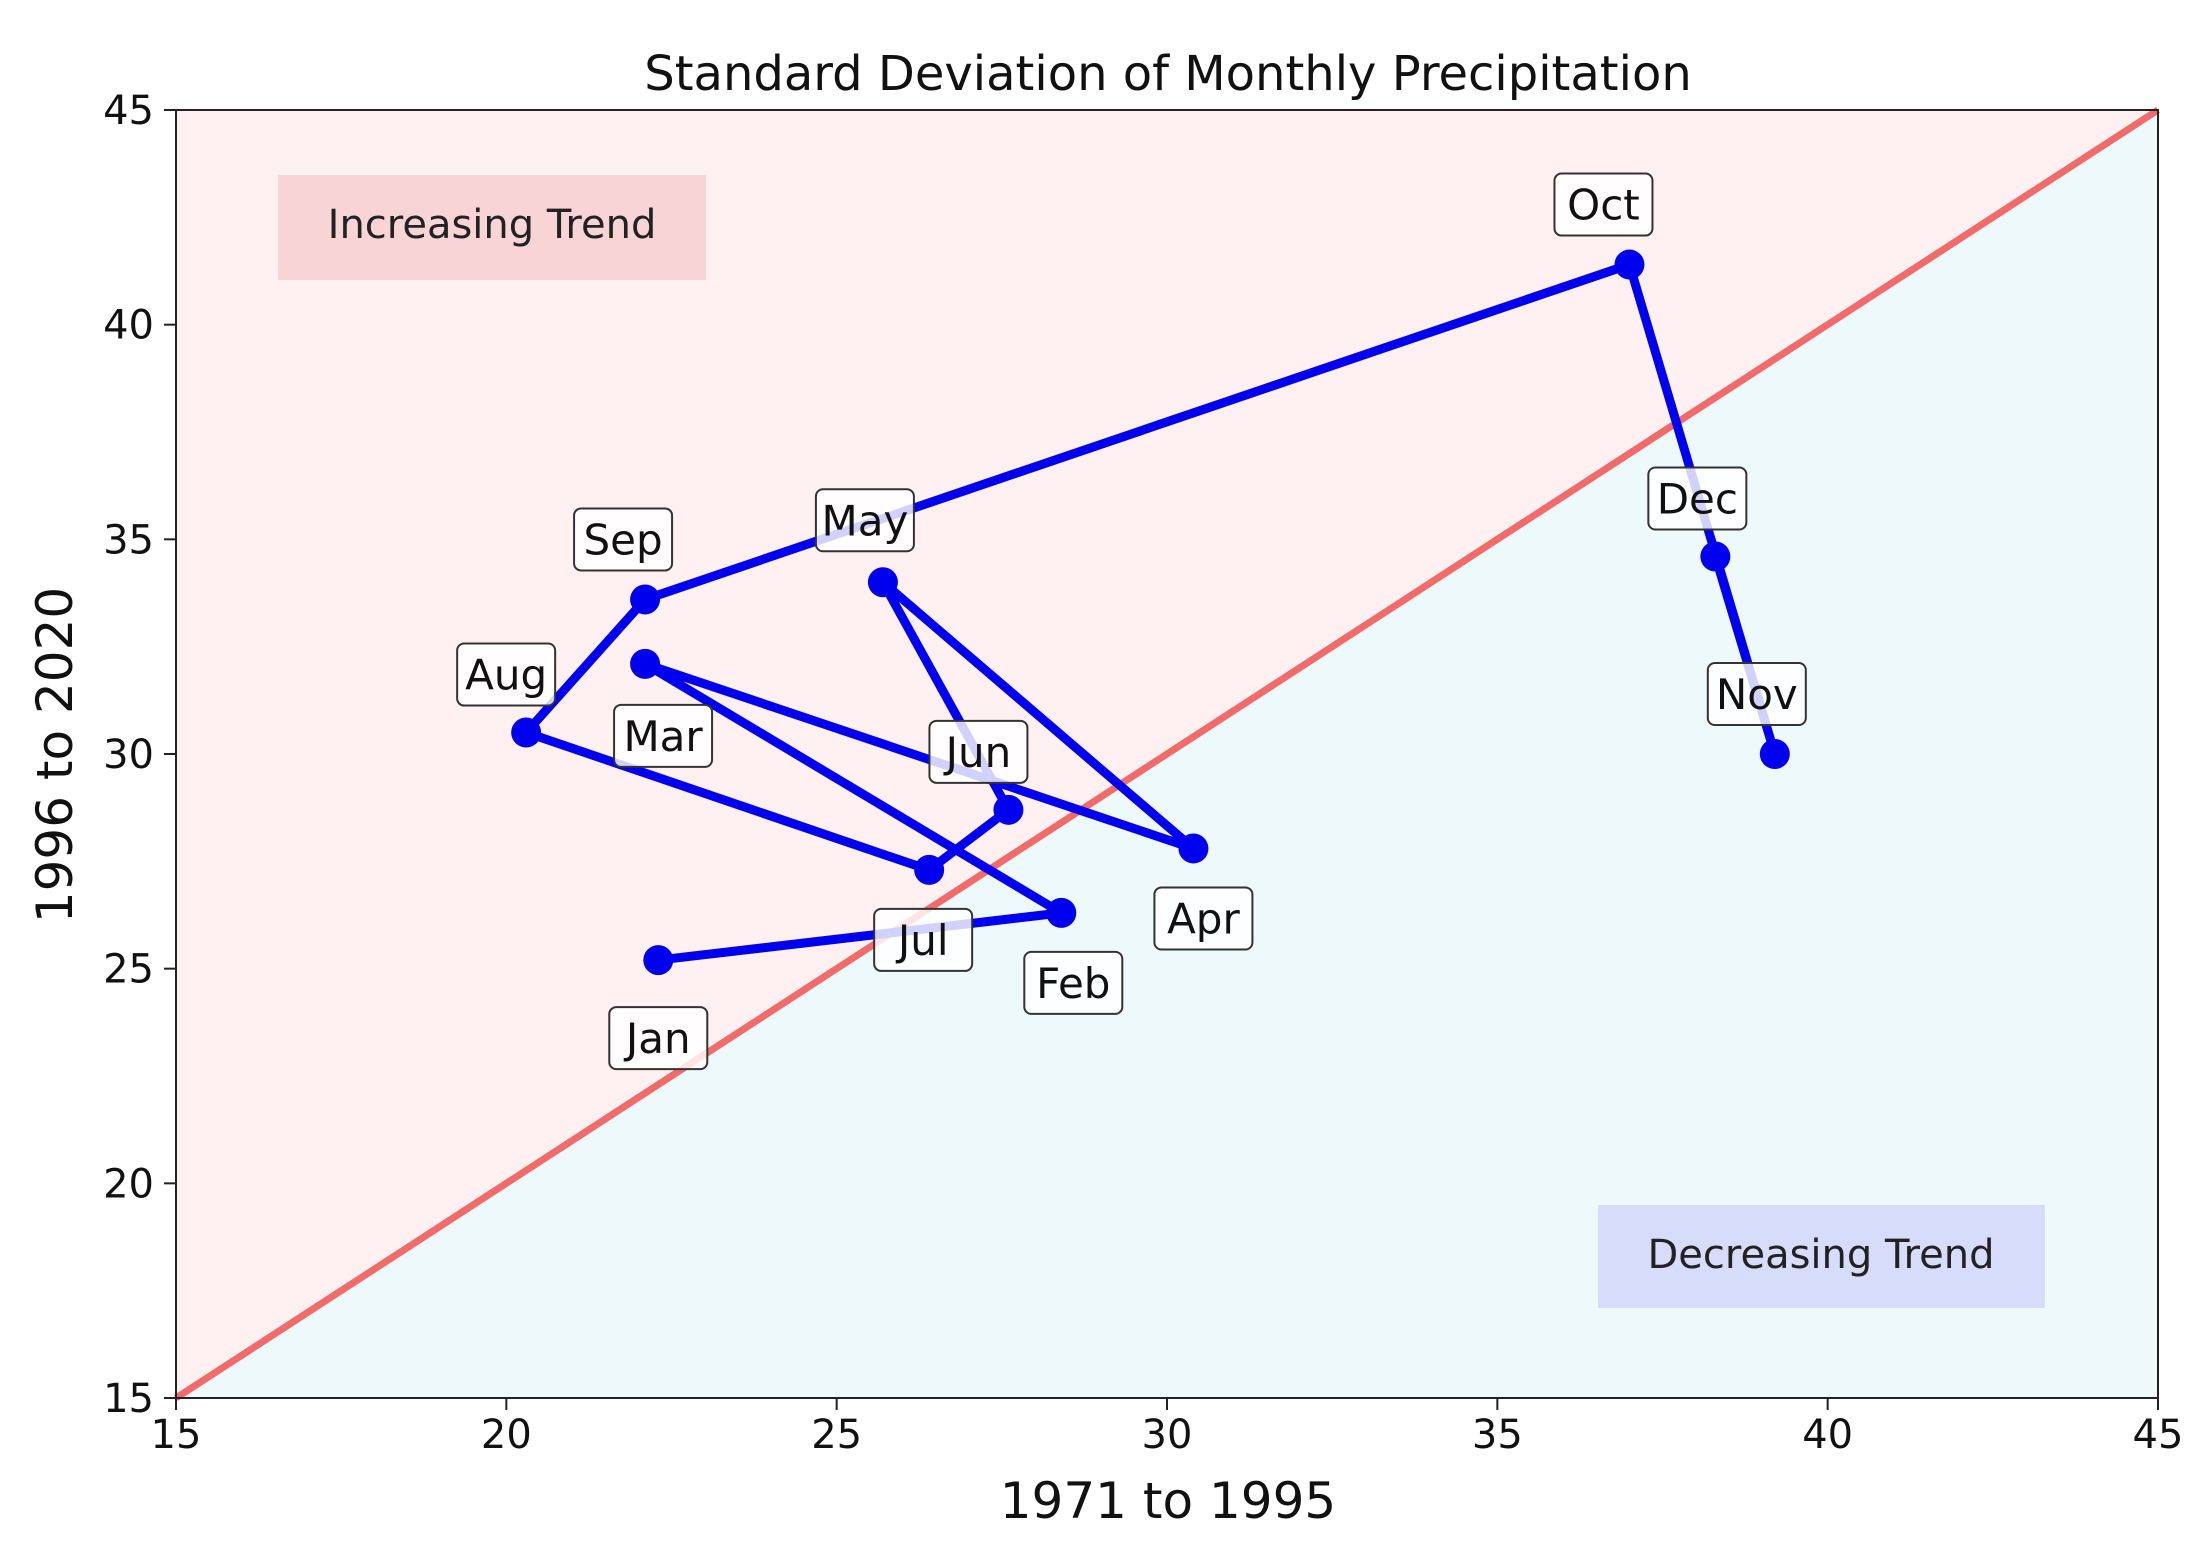  I want to click on point-label-box-jul, so click(923, 939).